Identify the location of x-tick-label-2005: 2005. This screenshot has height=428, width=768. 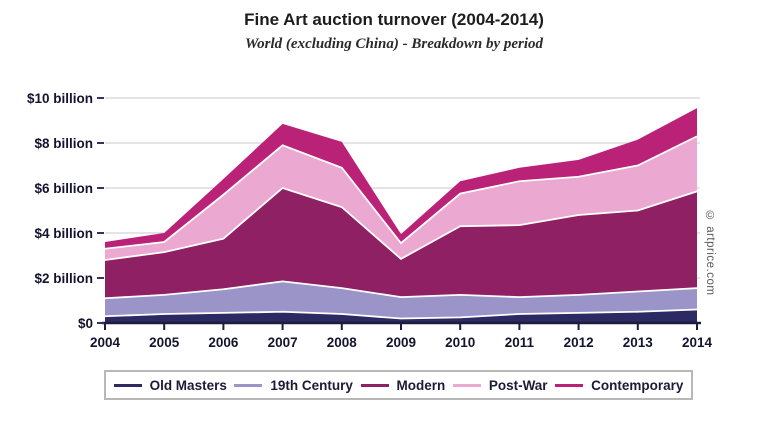
(164, 342).